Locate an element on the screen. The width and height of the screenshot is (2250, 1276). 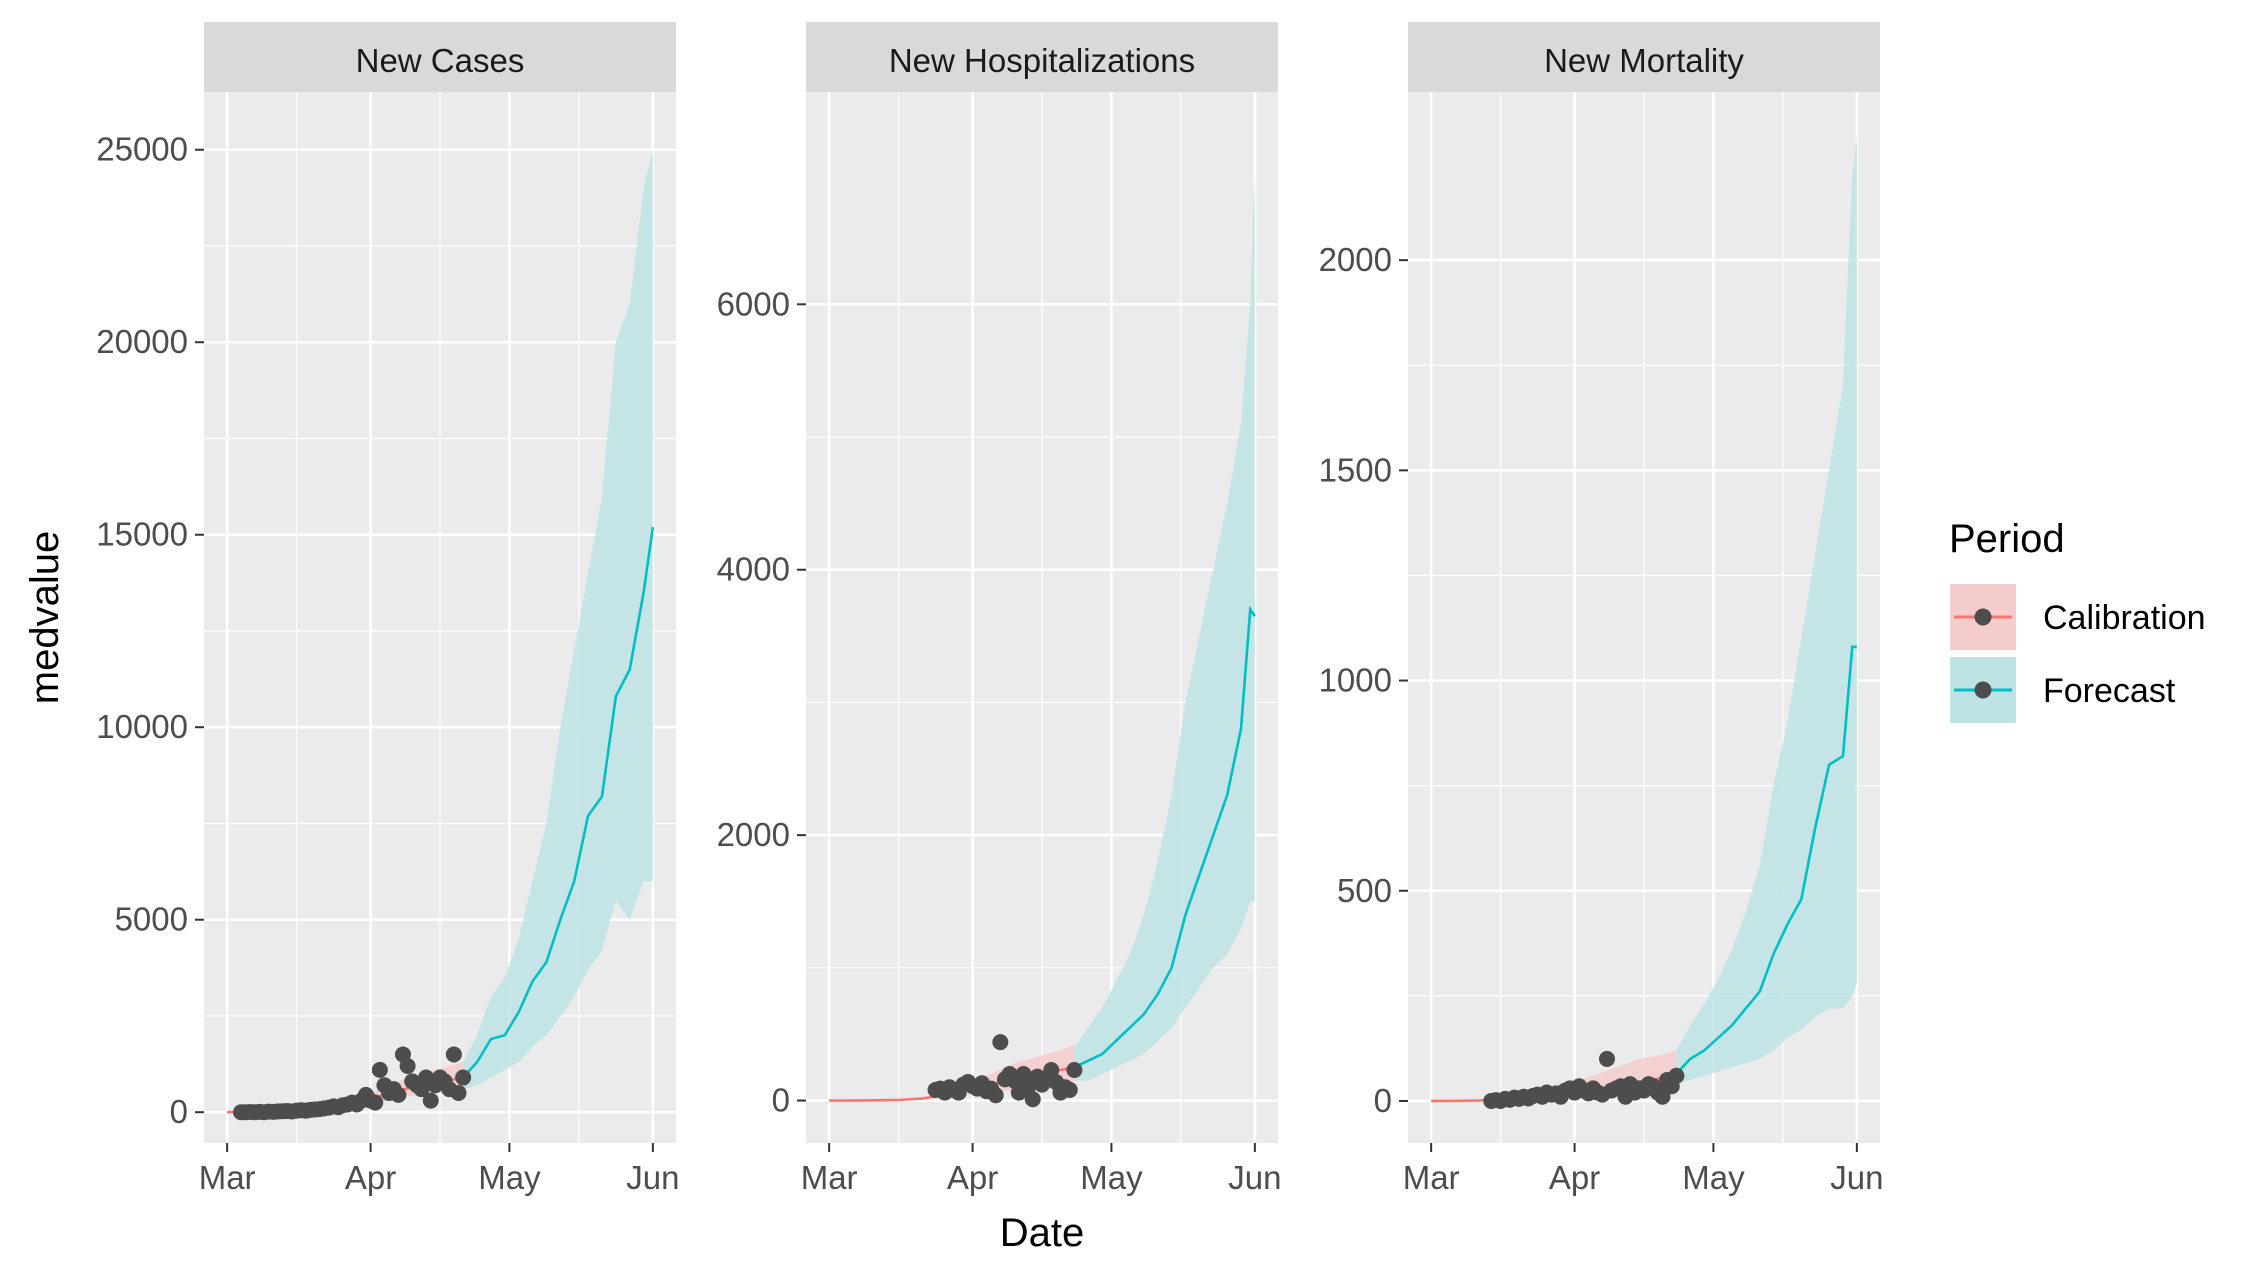
legend-label: Forecast is located at coordinates (2109, 691).